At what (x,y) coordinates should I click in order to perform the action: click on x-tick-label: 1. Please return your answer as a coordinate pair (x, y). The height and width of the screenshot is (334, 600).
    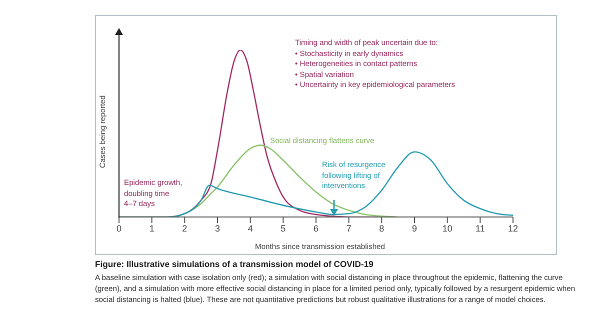
    Looking at the image, I should click on (151, 228).